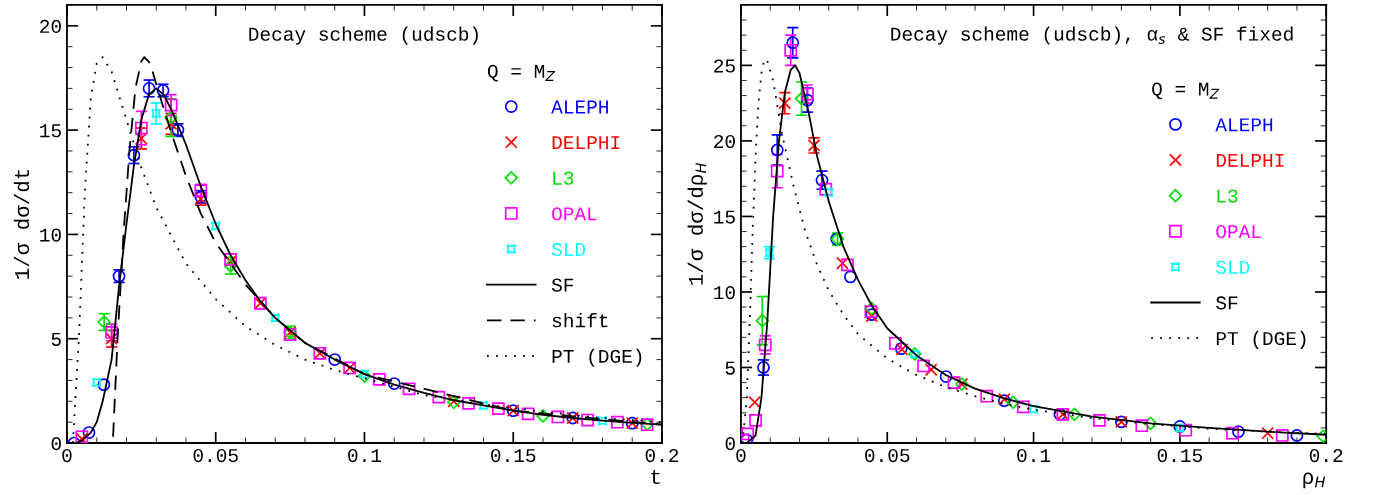  What do you see at coordinates (741, 455) in the screenshot?
I see `x-tick-label: 0` at bounding box center [741, 455].